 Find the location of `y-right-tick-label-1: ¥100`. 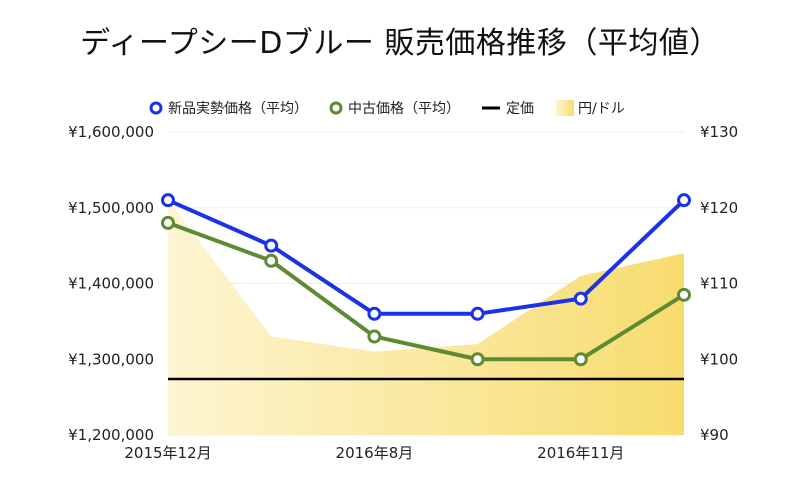

y-right-tick-label-1: ¥100 is located at coordinates (719, 359).